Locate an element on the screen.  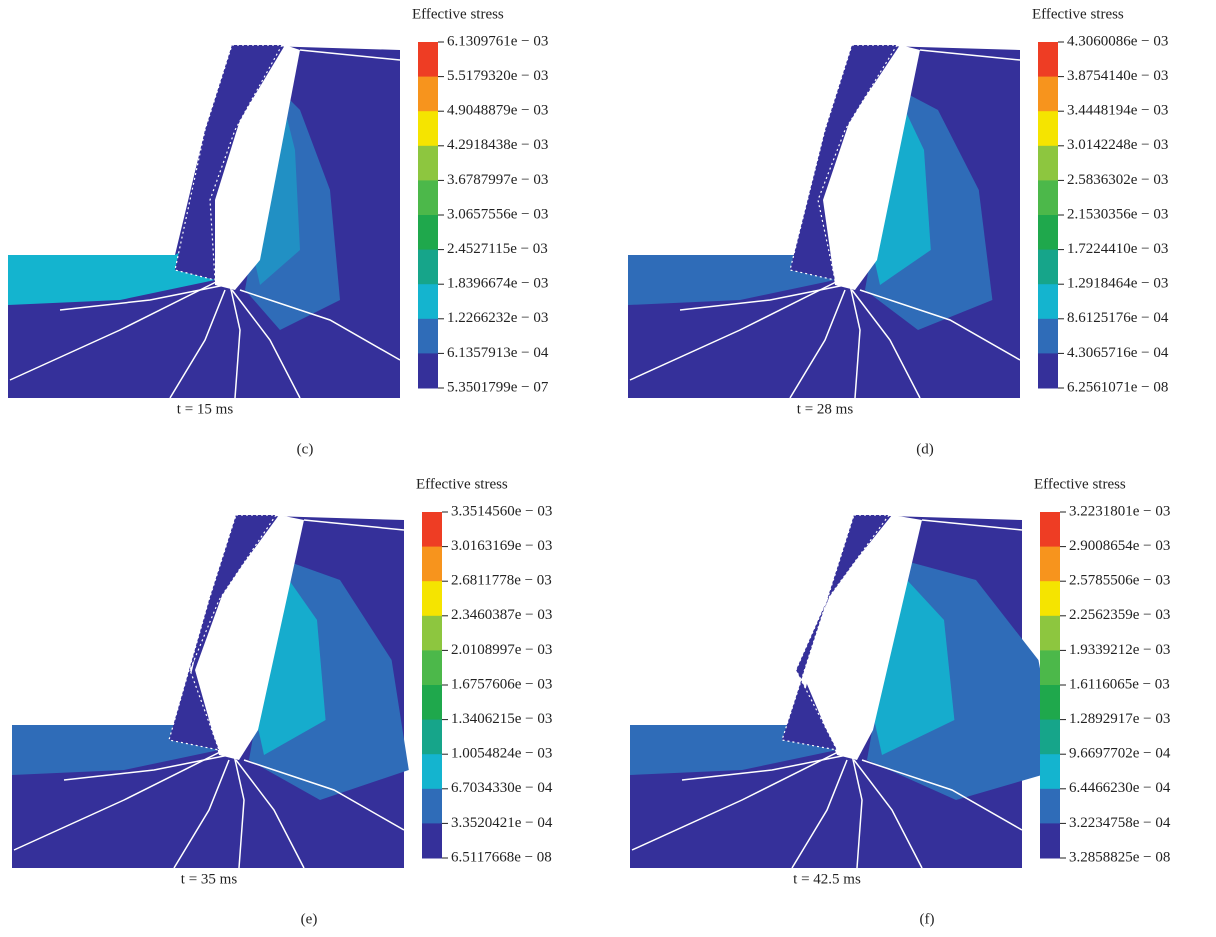
colorbar-label: 2.4527115e − 03 is located at coordinates (497, 249).